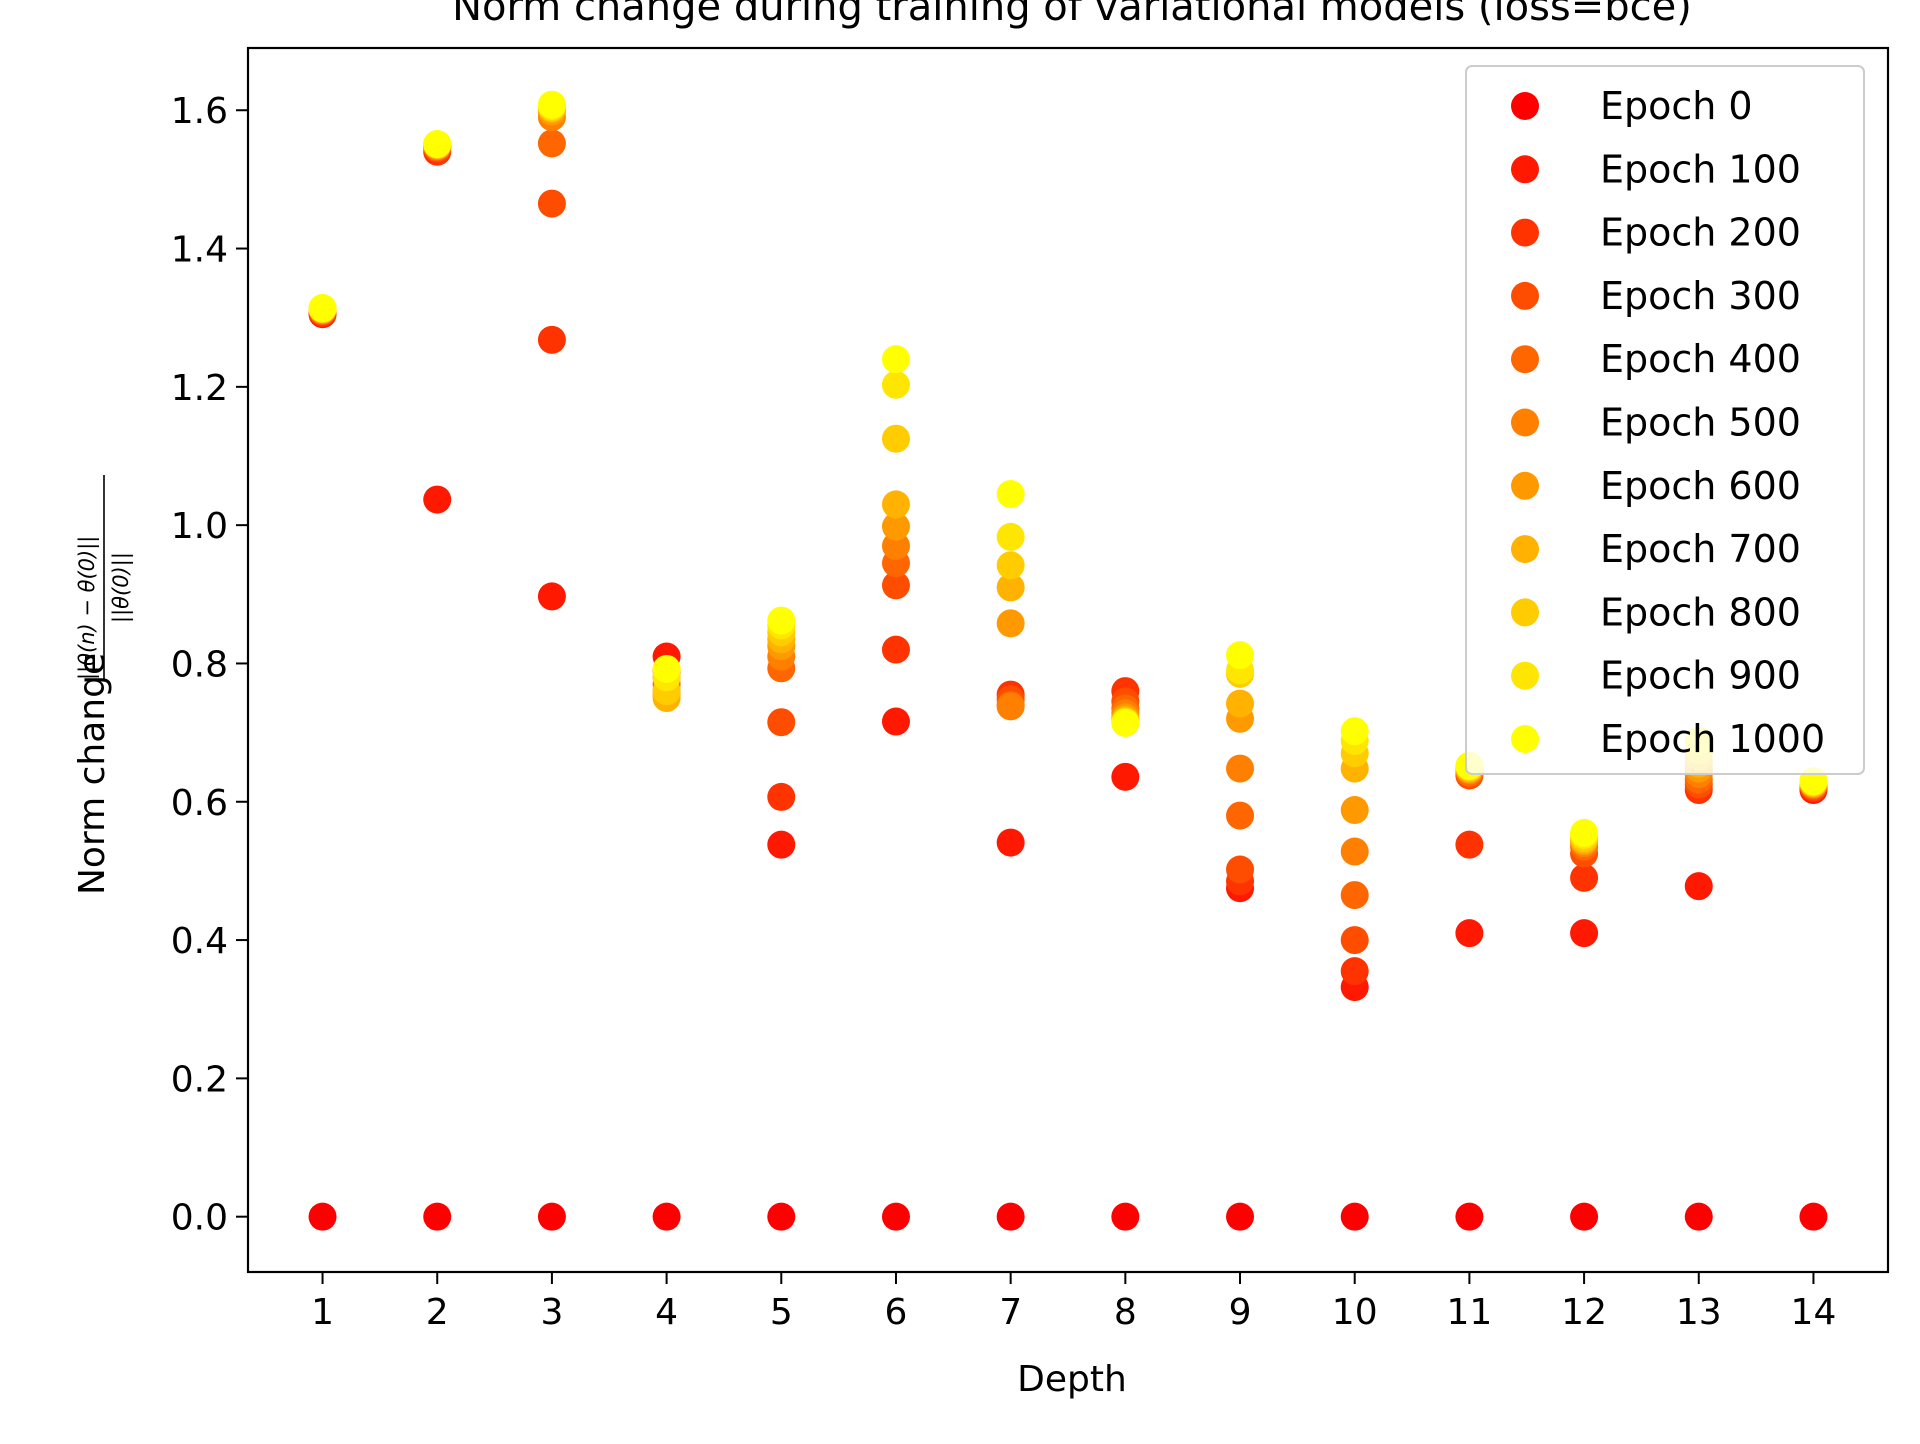  I want to click on y-axis-label-denominator: ||θ(0)||, so click(121, 587).